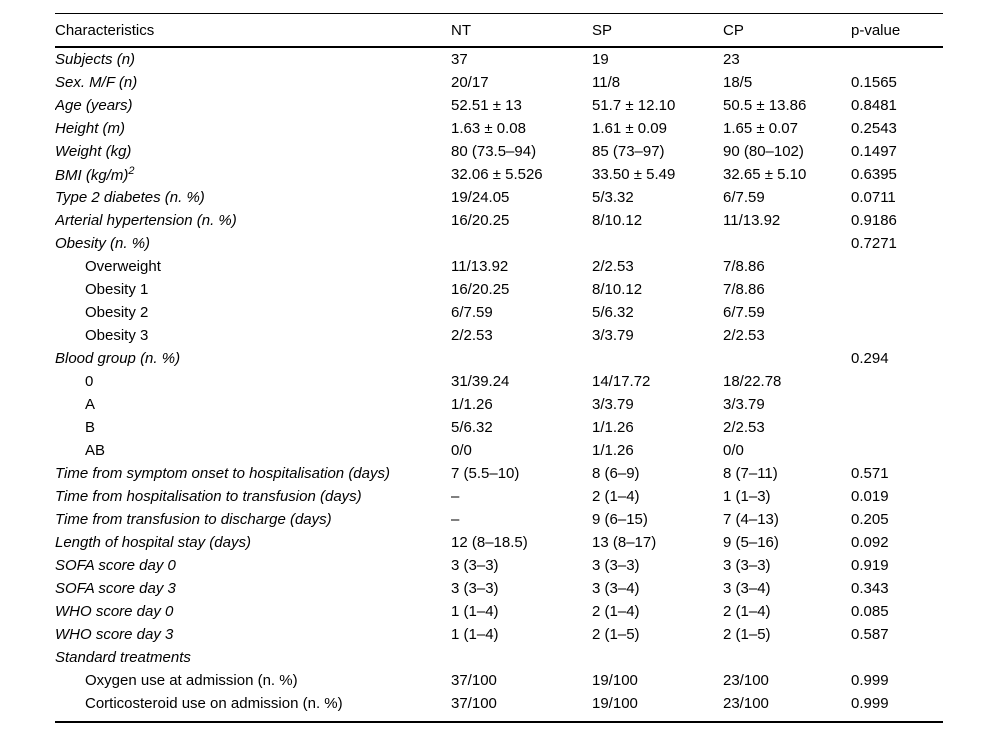  Describe the element at coordinates (499, 427) in the screenshot. I see `table-row: B 5/6.32 1/1.26 2/2.53` at that location.